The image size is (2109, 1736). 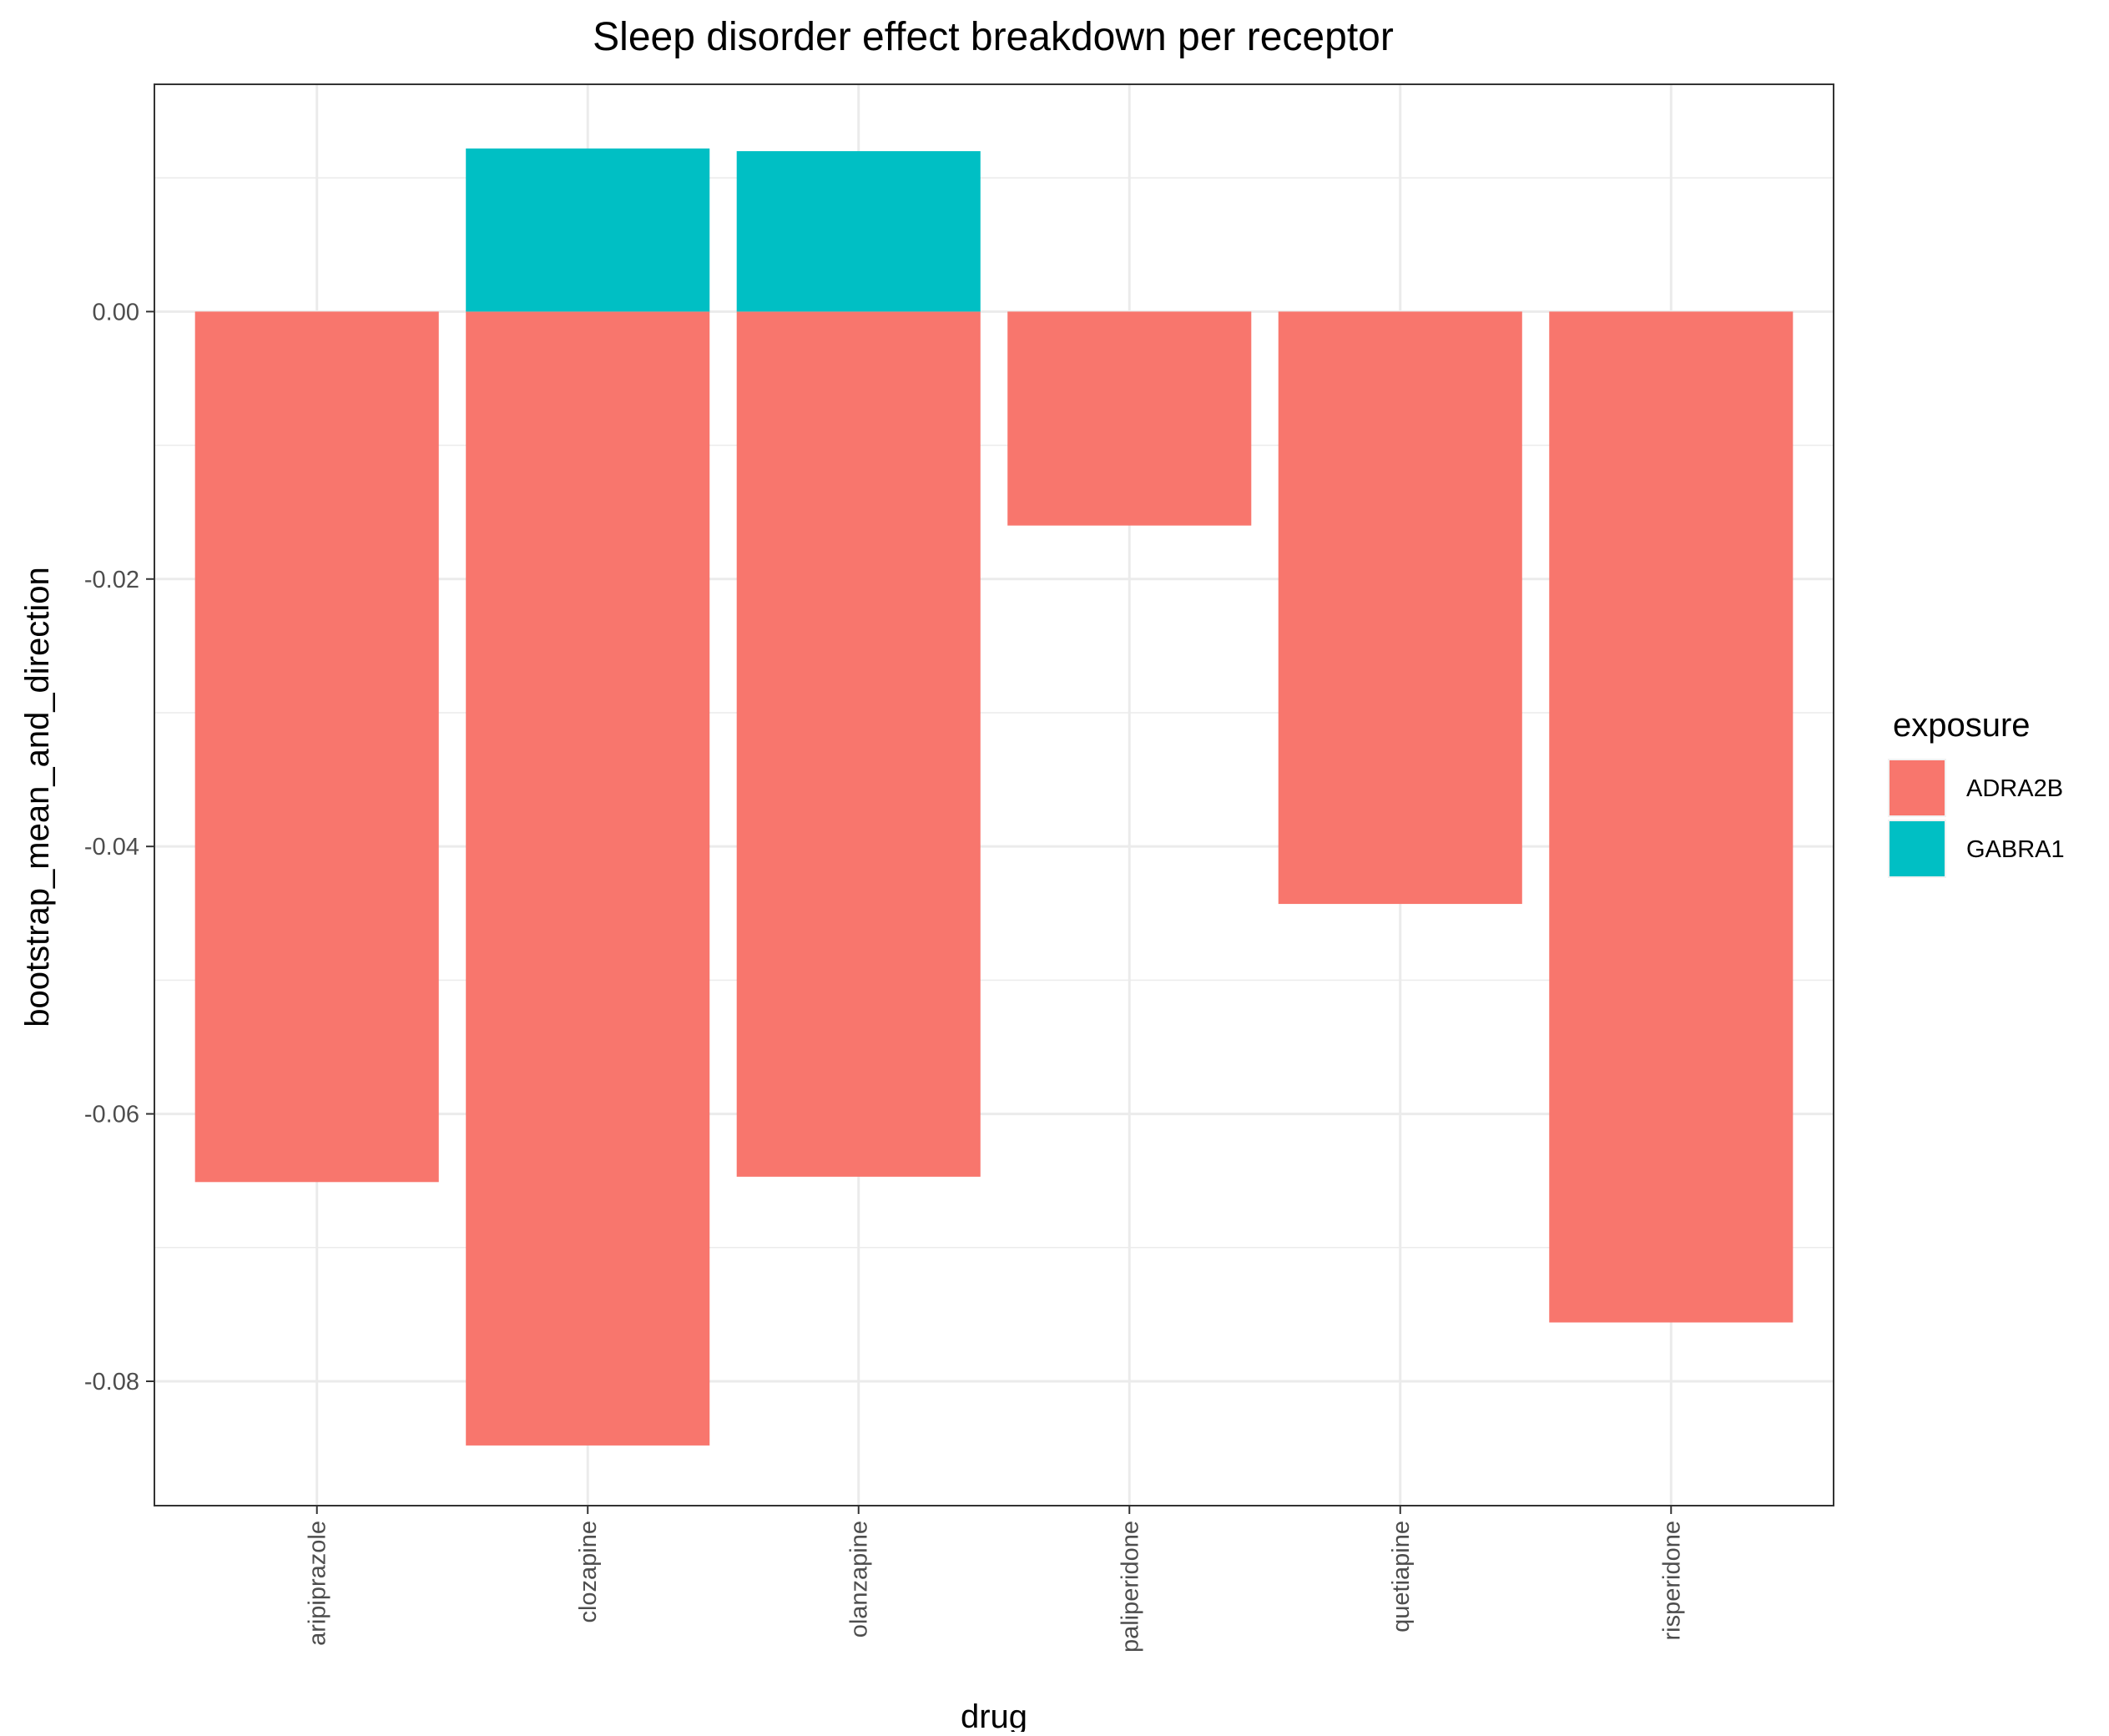 I want to click on x-axis-title: drug, so click(x=994, y=1715).